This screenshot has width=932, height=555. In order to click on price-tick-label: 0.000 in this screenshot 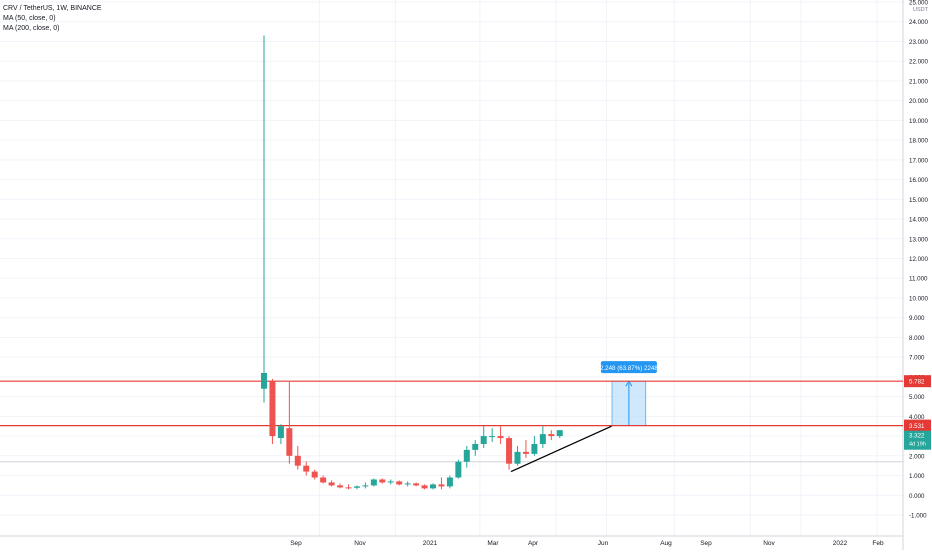, I will do `click(917, 496)`.